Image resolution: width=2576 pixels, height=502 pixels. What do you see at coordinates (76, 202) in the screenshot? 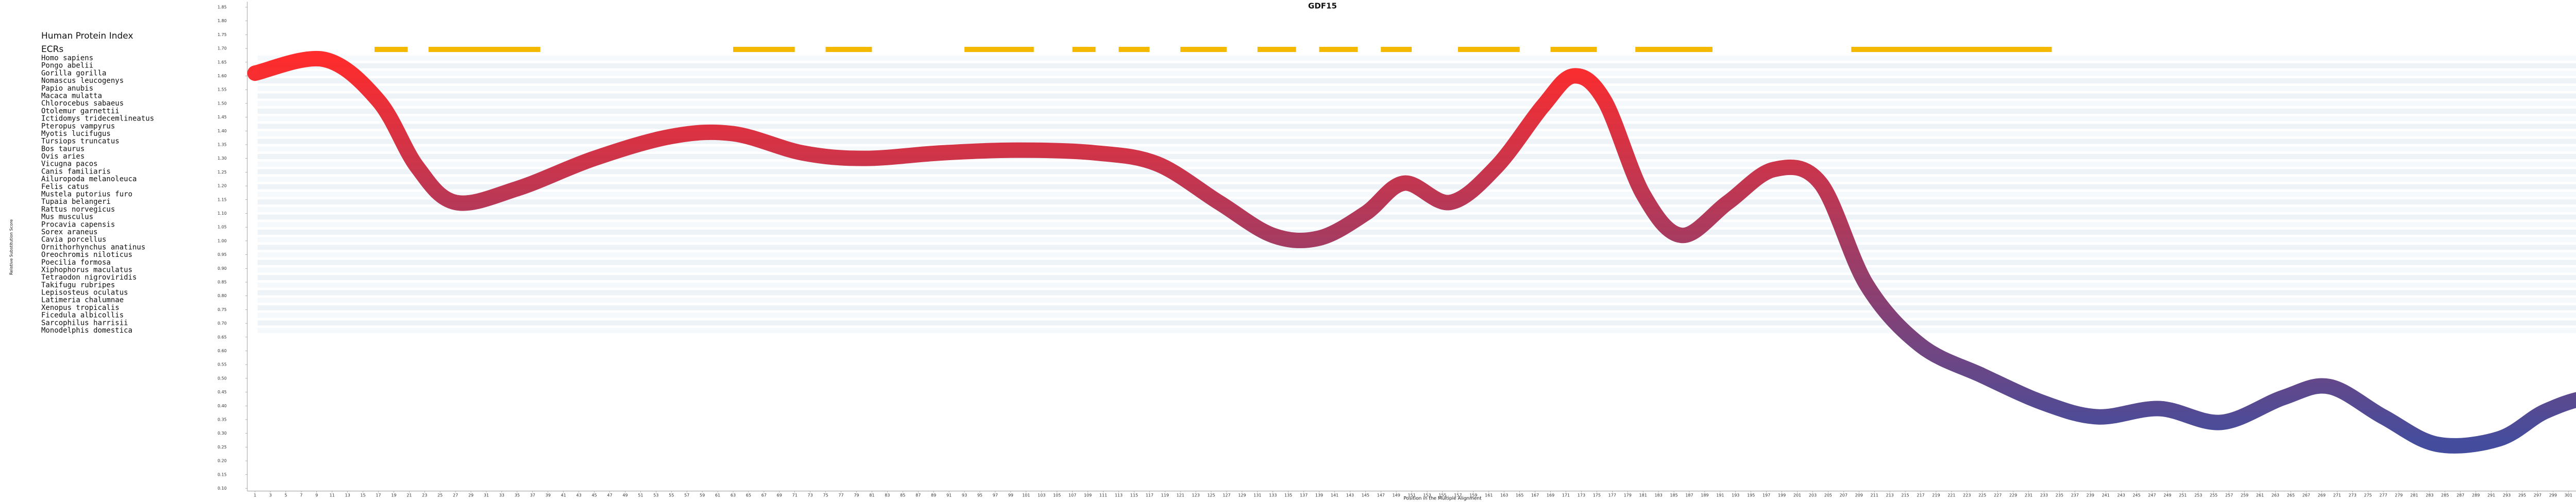
I see `species-label: Tupaia belangeri` at bounding box center [76, 202].